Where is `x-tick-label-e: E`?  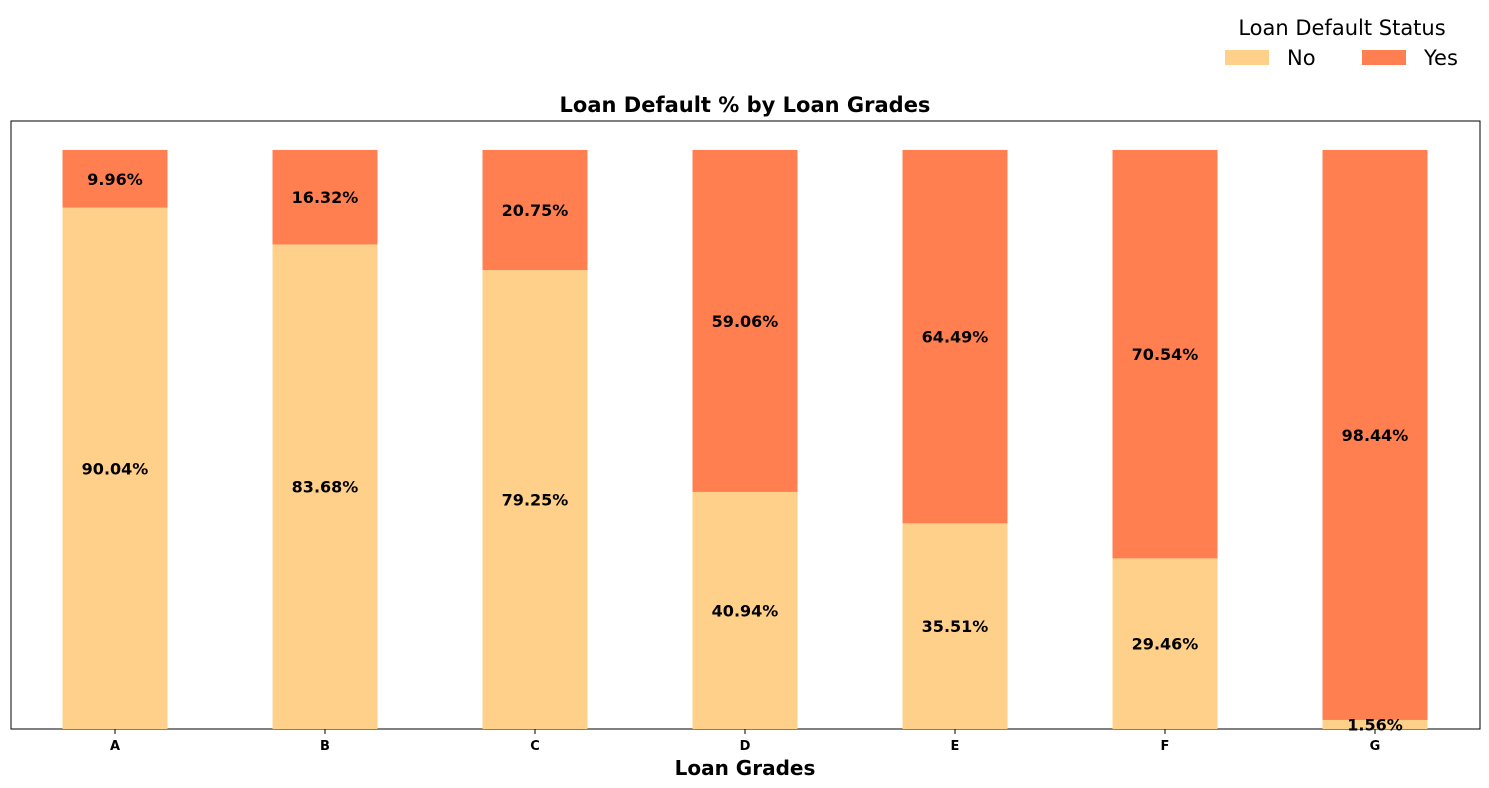 x-tick-label-e: E is located at coordinates (955, 746).